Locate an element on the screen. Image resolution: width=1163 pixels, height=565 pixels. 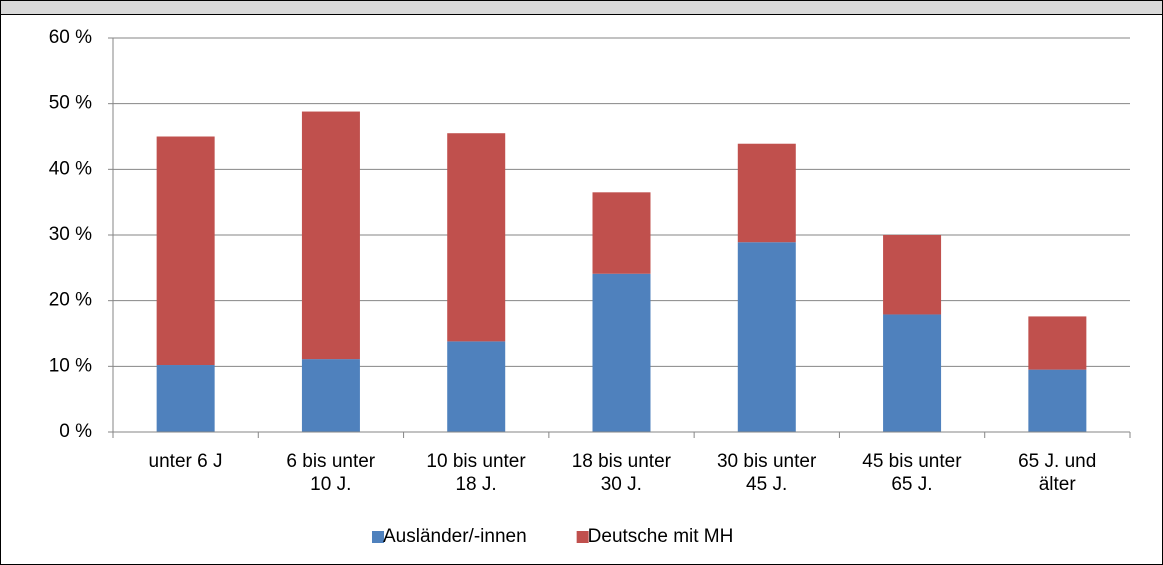
x-tick-label: 65 J. und älter is located at coordinates (1057, 473).